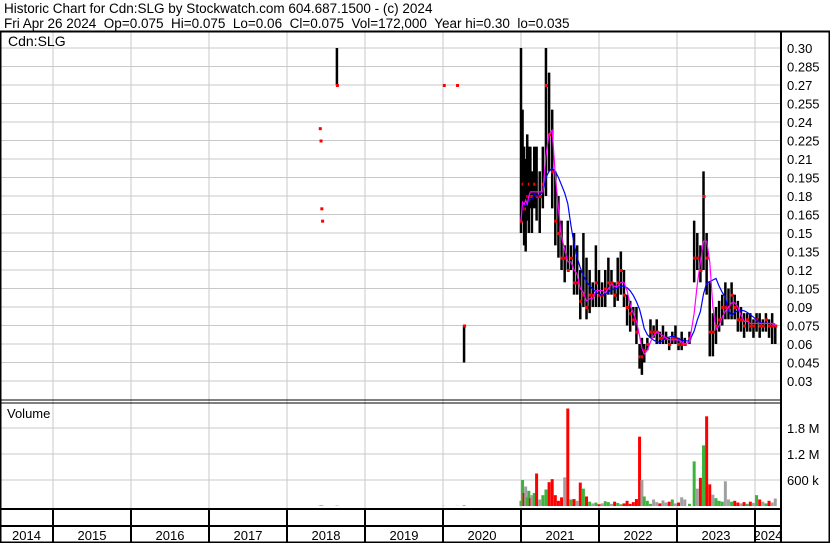 The image size is (830, 543). Describe the element at coordinates (648, 242) in the screenshot. I see `moving-averages` at that location.